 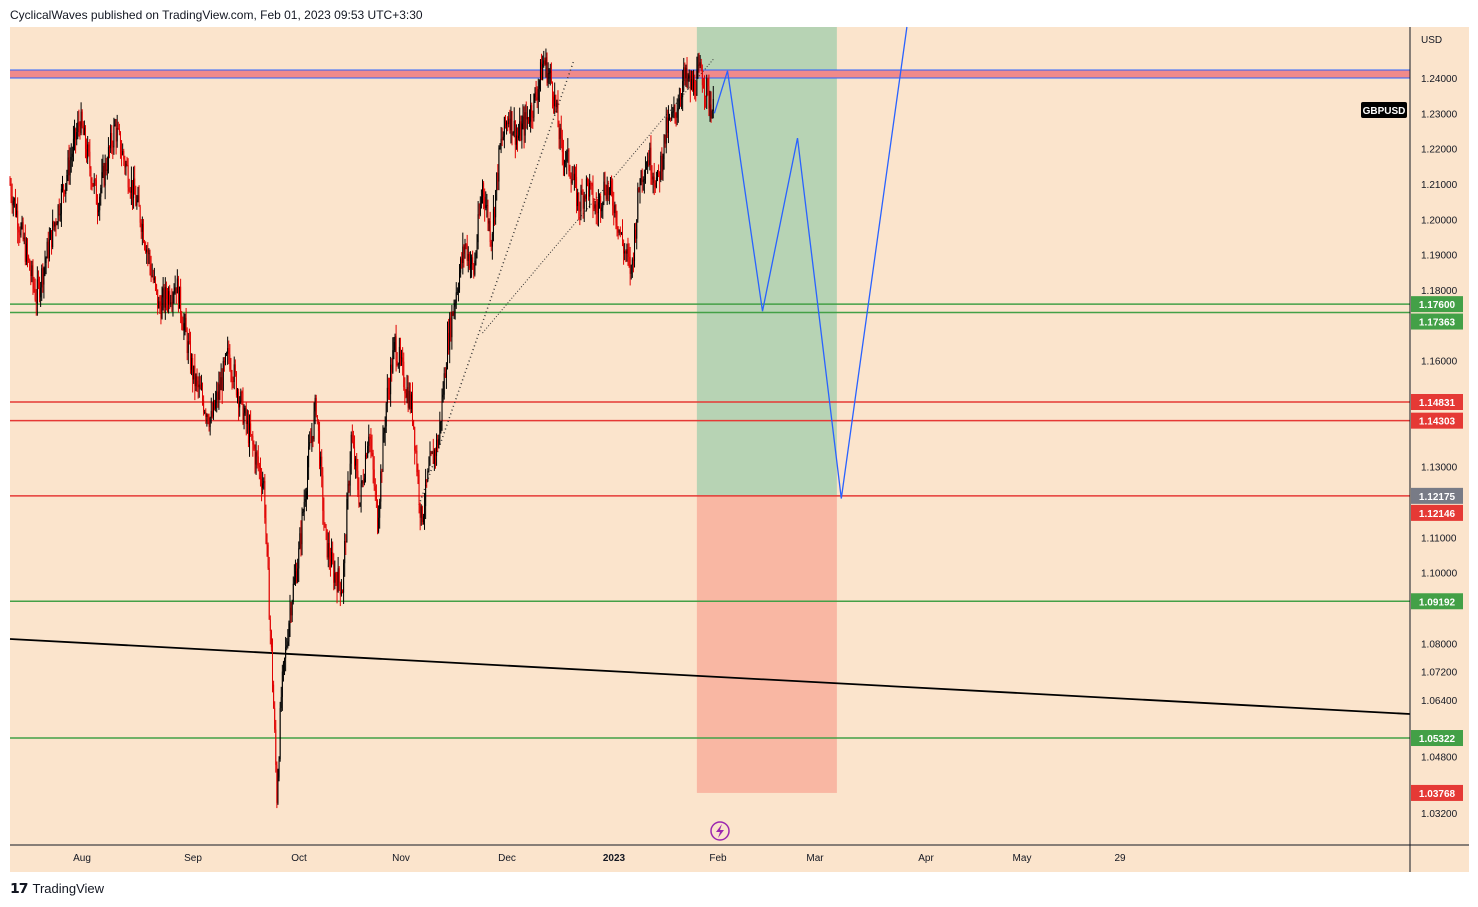 I want to click on price-tick-label: 1.18000, so click(x=1439, y=291).